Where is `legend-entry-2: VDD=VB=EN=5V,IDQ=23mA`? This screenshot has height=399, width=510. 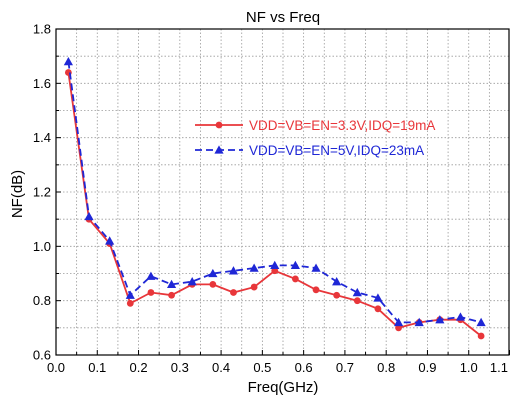 legend-entry-2: VDD=VB=EN=5V,IDQ=23mA is located at coordinates (309, 150).